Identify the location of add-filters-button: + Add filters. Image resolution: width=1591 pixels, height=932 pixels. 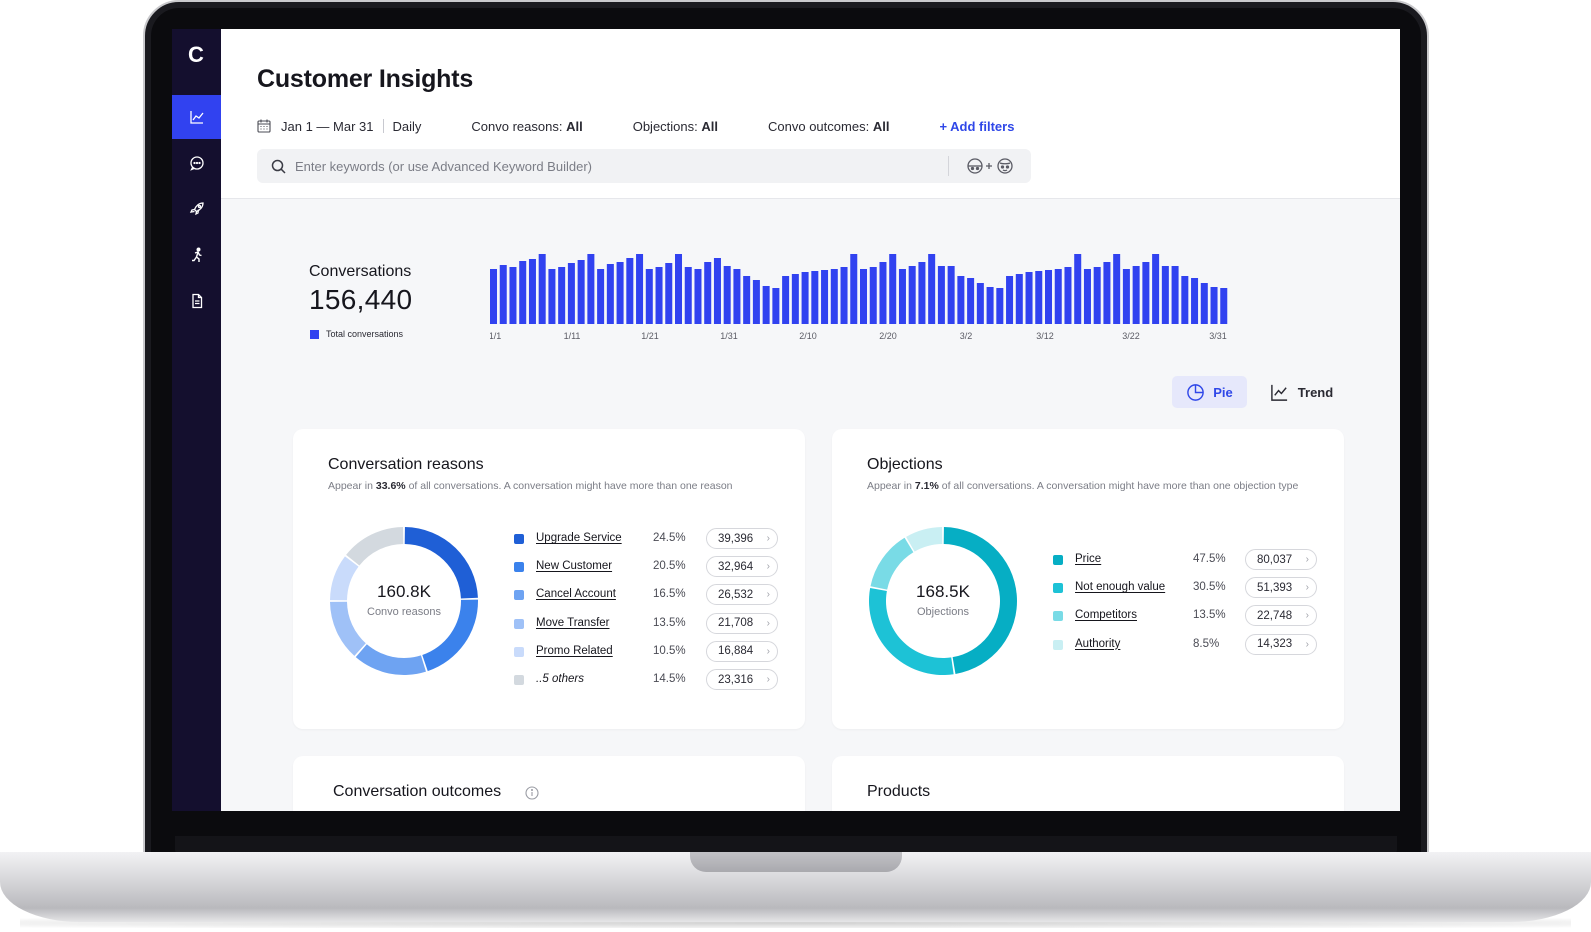
(977, 126).